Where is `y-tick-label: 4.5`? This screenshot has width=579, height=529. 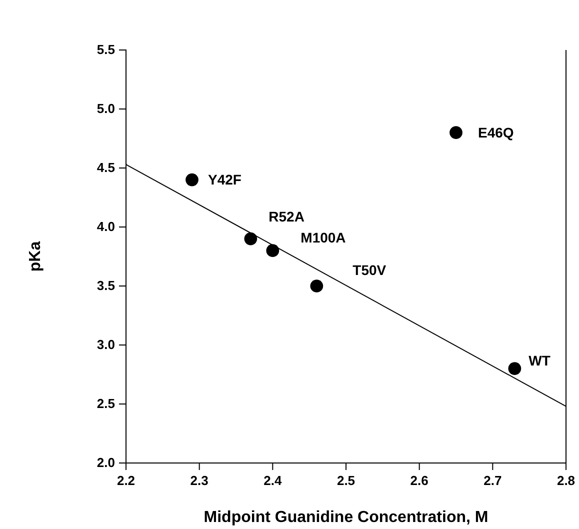
y-tick-label: 4.5 is located at coordinates (105, 168).